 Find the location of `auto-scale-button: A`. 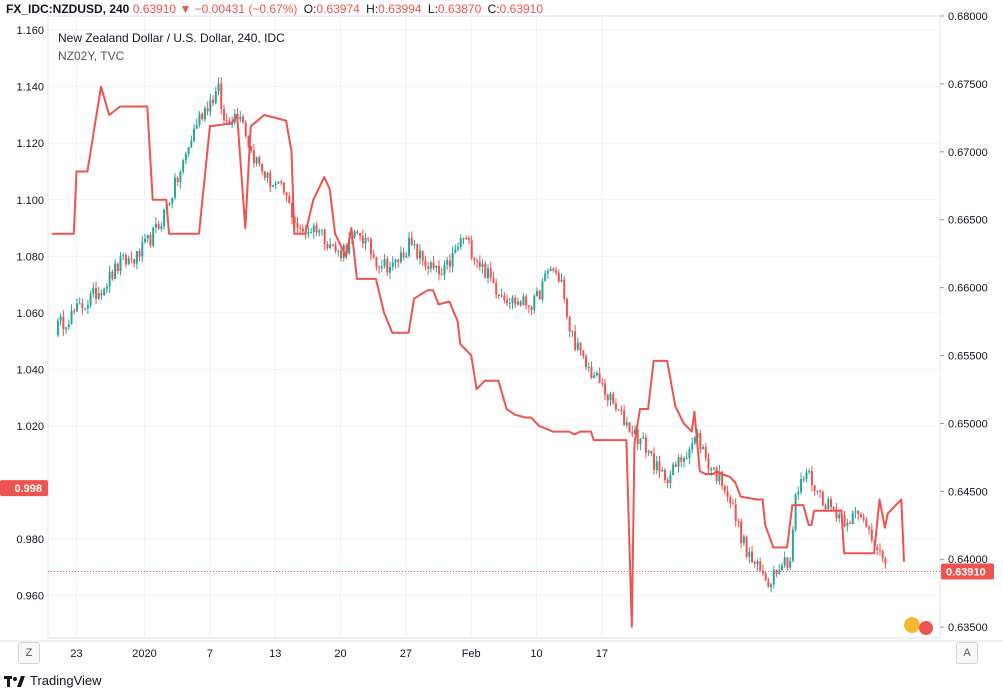

auto-scale-button: A is located at coordinates (967, 653).